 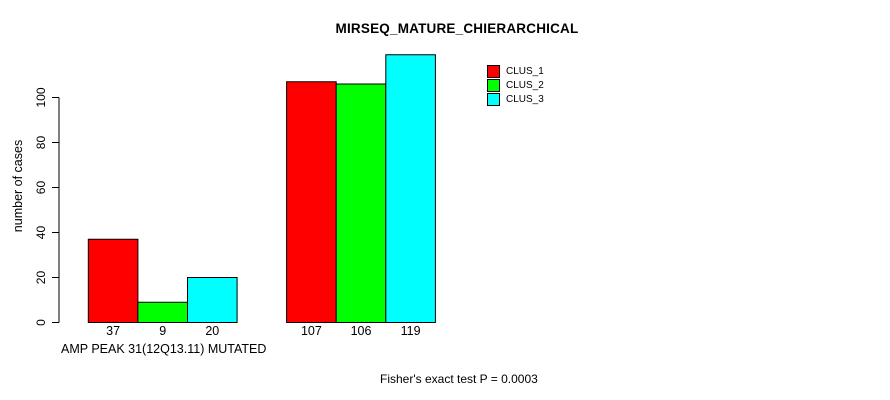 I want to click on y-tick-label: 60, so click(x=41, y=188).